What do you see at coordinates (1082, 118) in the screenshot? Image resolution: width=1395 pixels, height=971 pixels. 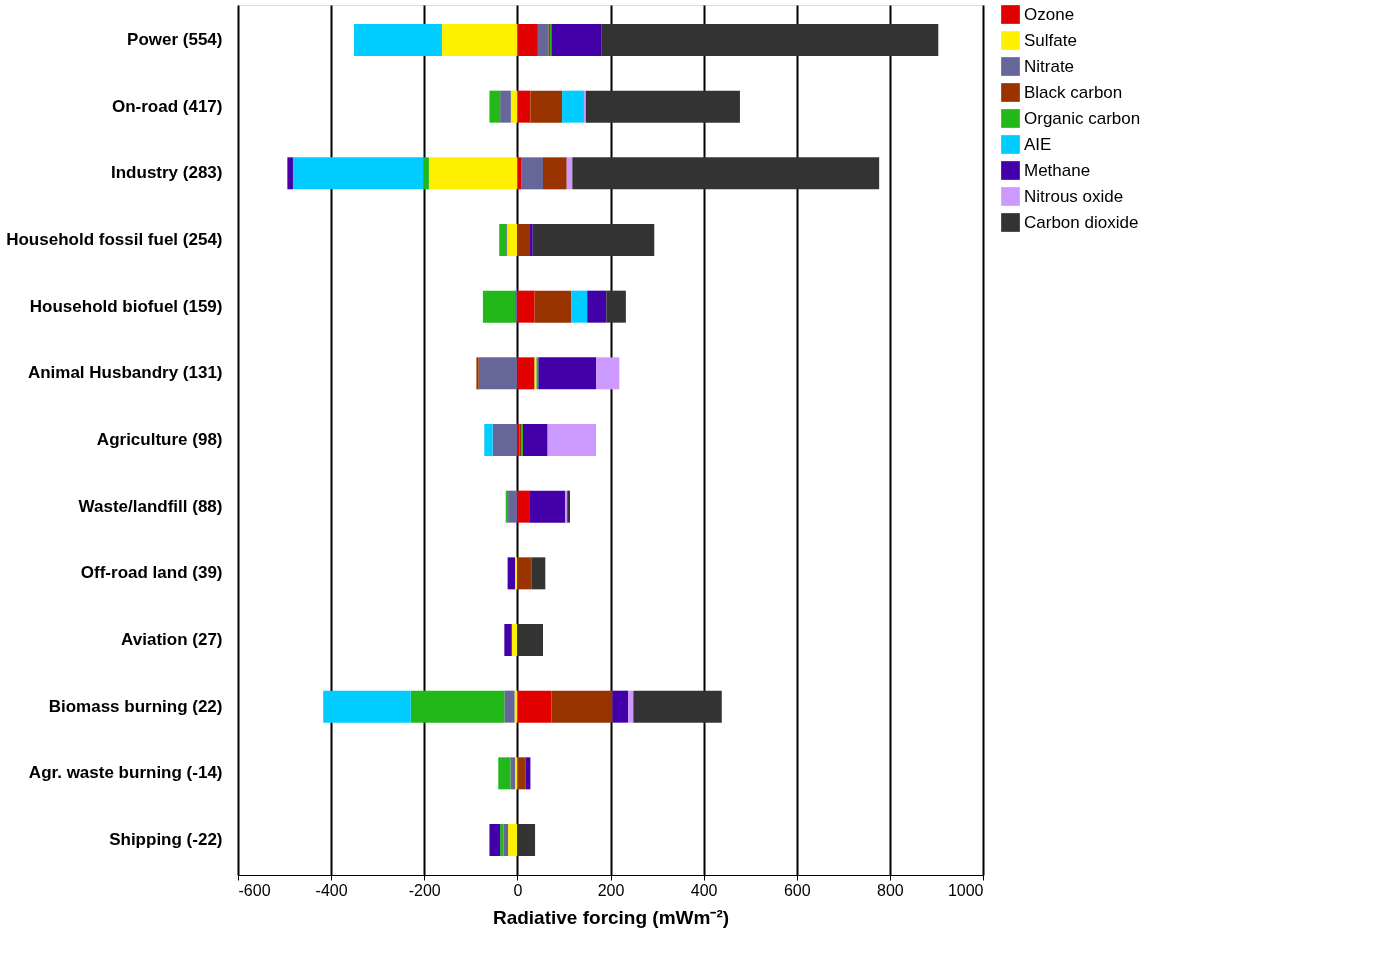 I see `legend-label: Organic carbon` at bounding box center [1082, 118].